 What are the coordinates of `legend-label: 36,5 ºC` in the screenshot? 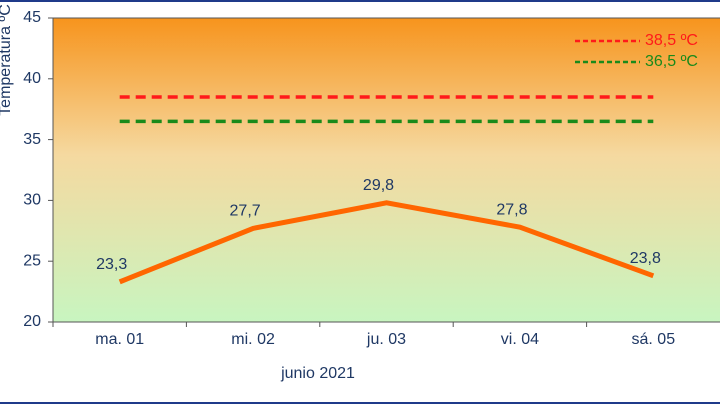 It's located at (671, 61).